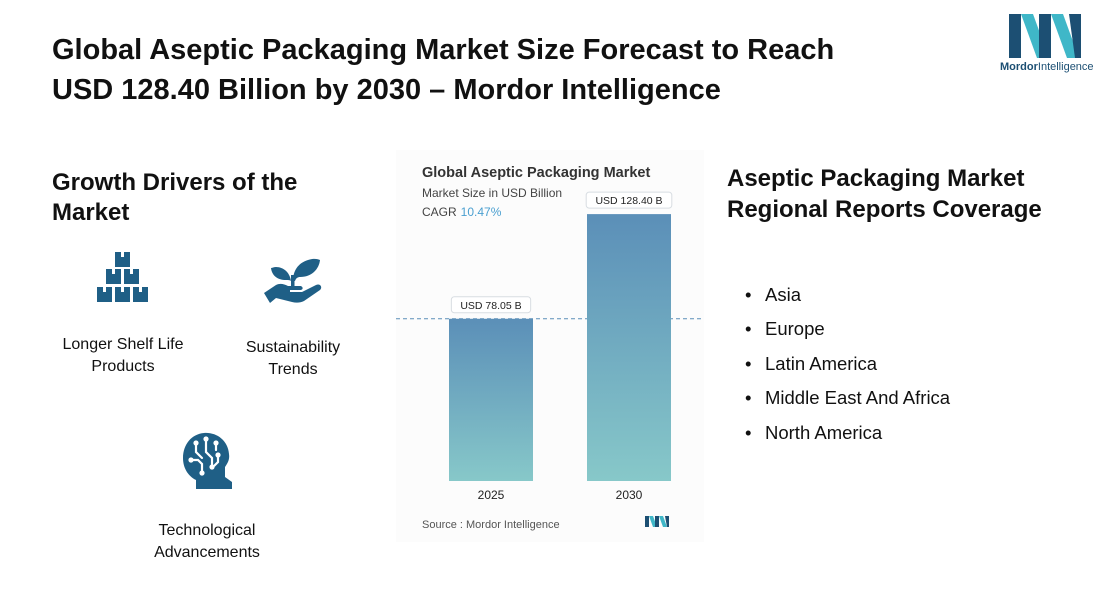 This screenshot has width=1101, height=615. I want to click on region-item: • Middle East And Africa, so click(848, 398).